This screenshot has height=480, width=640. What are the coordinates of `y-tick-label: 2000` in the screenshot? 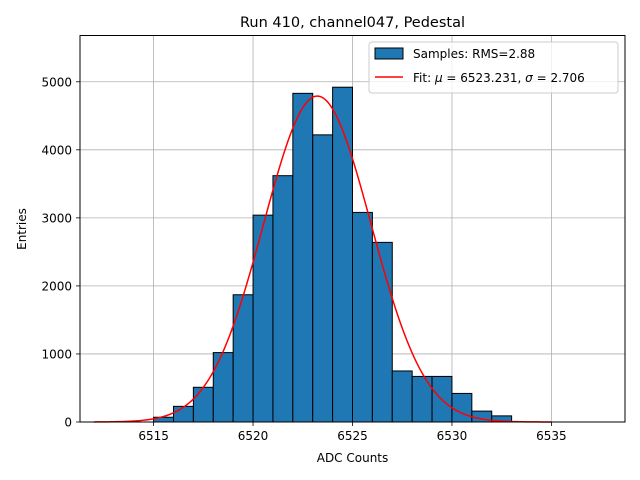 It's located at (56, 286).